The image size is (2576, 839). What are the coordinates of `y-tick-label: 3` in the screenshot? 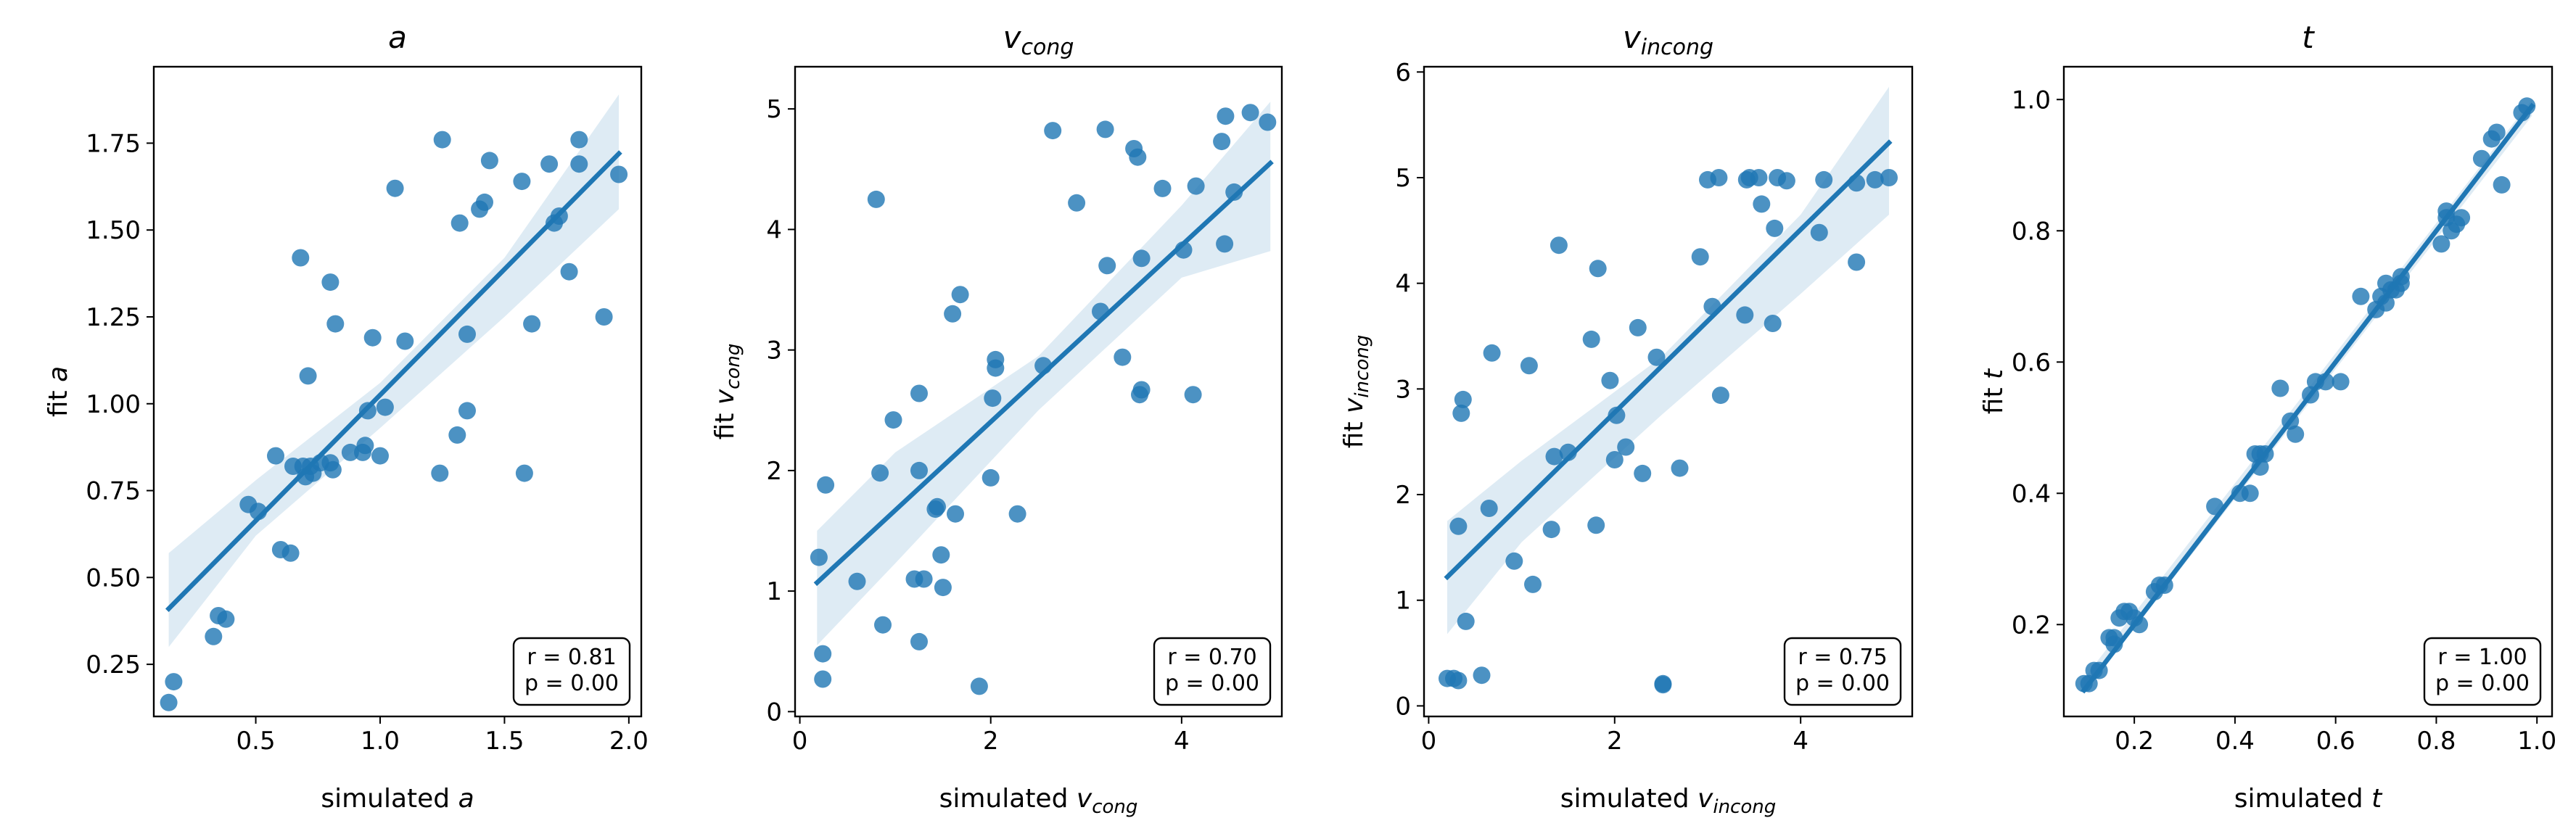 It's located at (774, 350).